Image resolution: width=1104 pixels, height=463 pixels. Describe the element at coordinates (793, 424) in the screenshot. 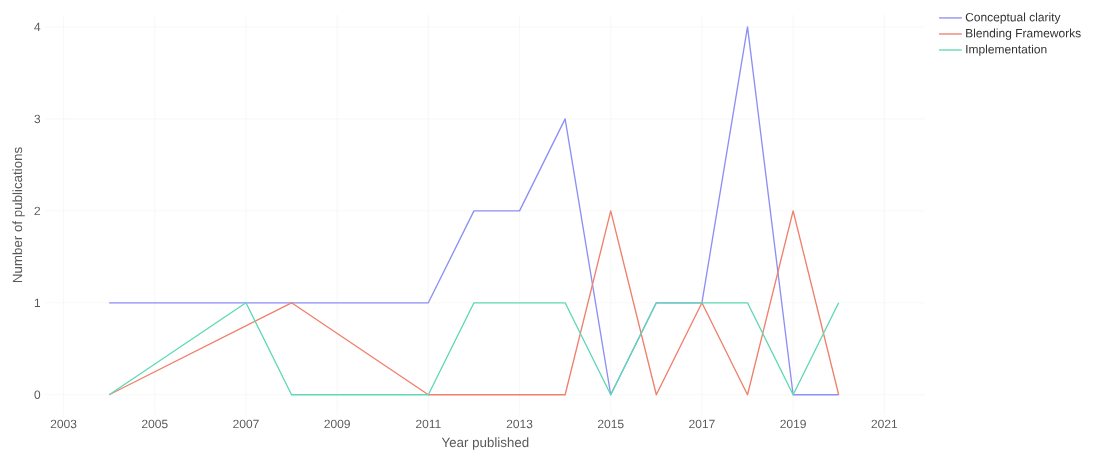

I see `x-tick-label: 2019` at that location.